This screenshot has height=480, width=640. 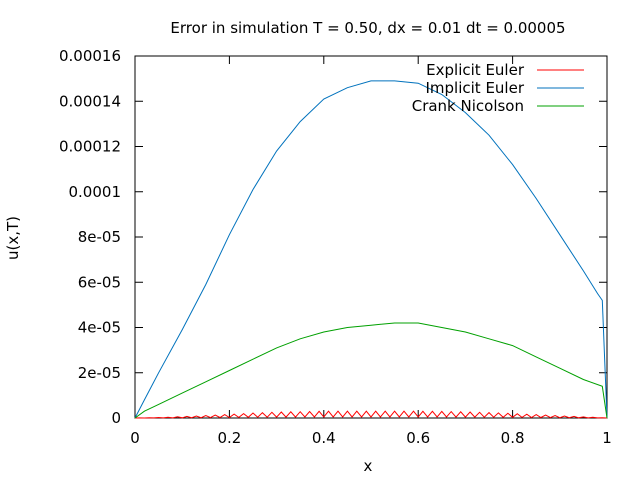 What do you see at coordinates (474, 88) in the screenshot?
I see `legend-label-implicit-euler: Implicit Euler` at bounding box center [474, 88].